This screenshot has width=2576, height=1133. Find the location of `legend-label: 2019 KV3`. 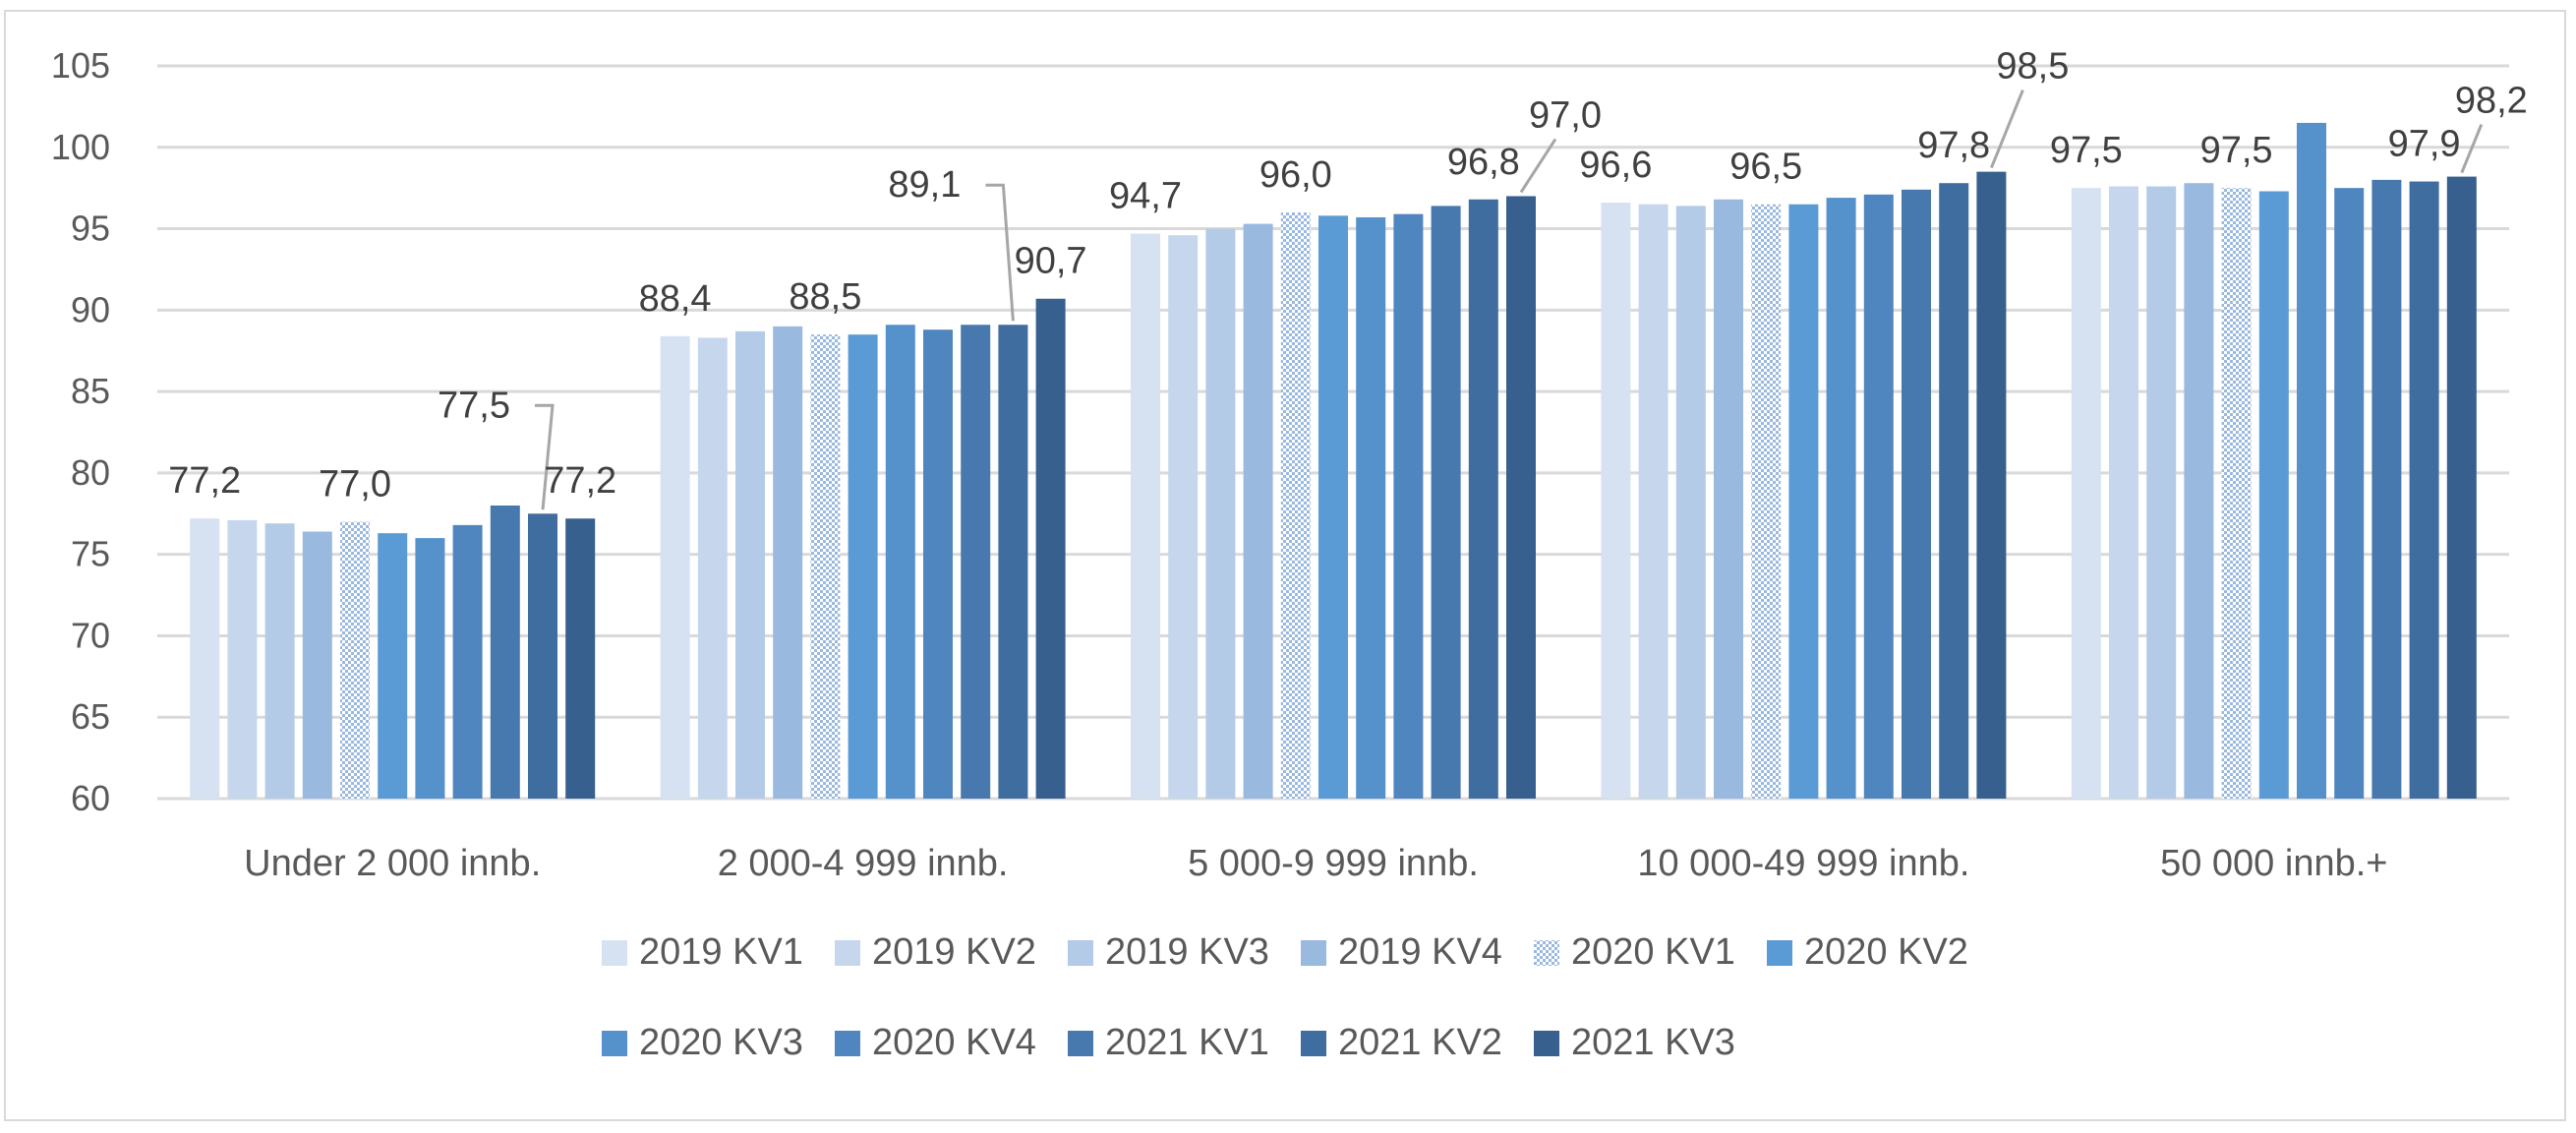

legend-label: 2019 KV3 is located at coordinates (1187, 952).